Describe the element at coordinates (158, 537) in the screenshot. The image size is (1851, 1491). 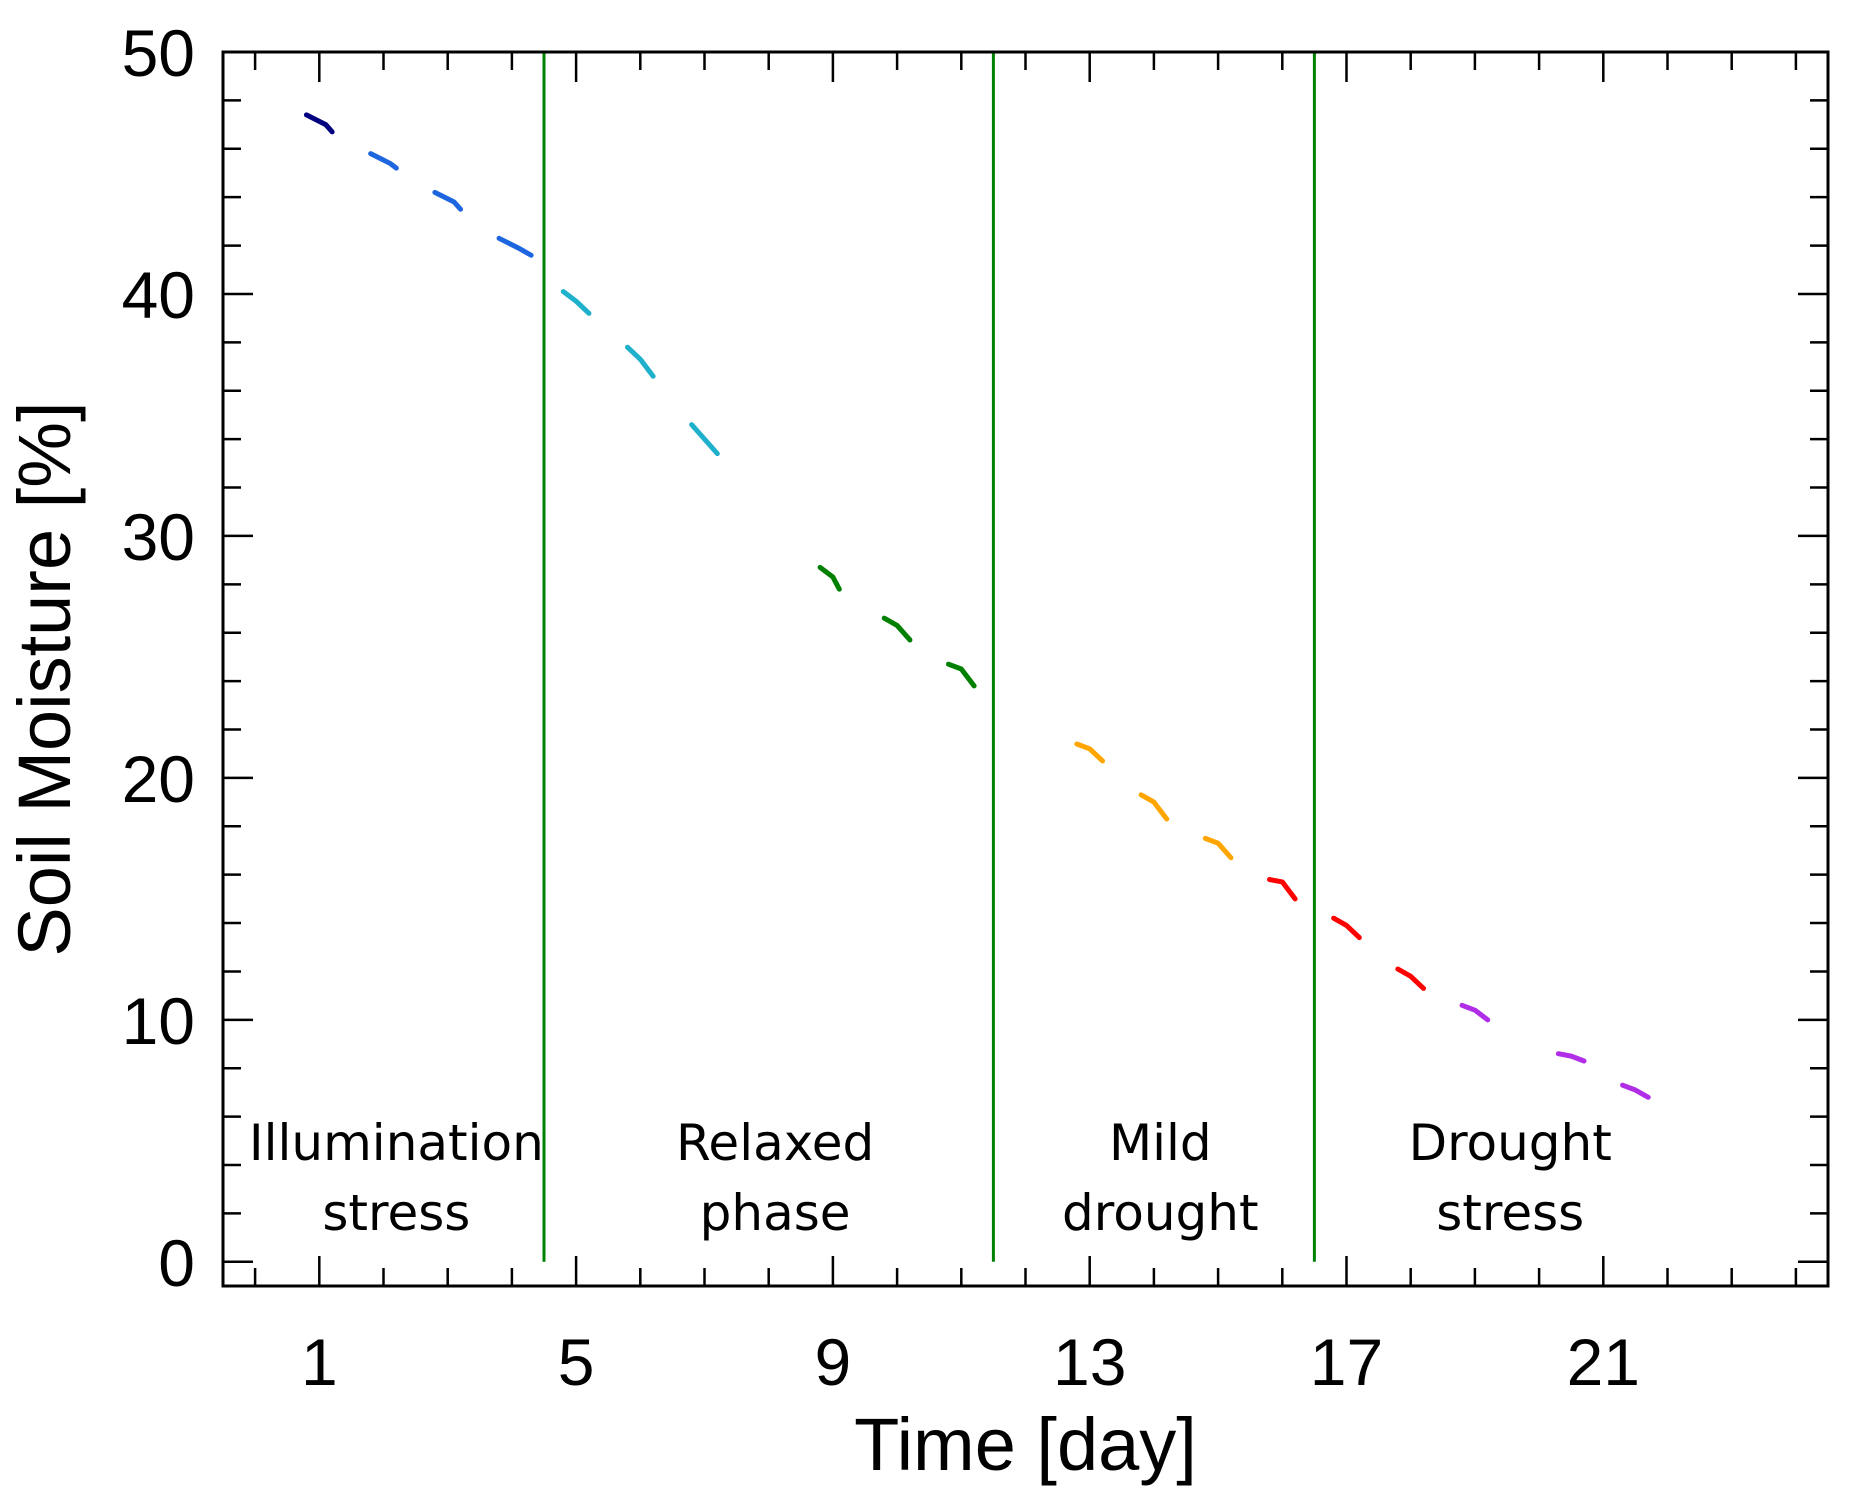
I see `y-tick-label: 30` at that location.